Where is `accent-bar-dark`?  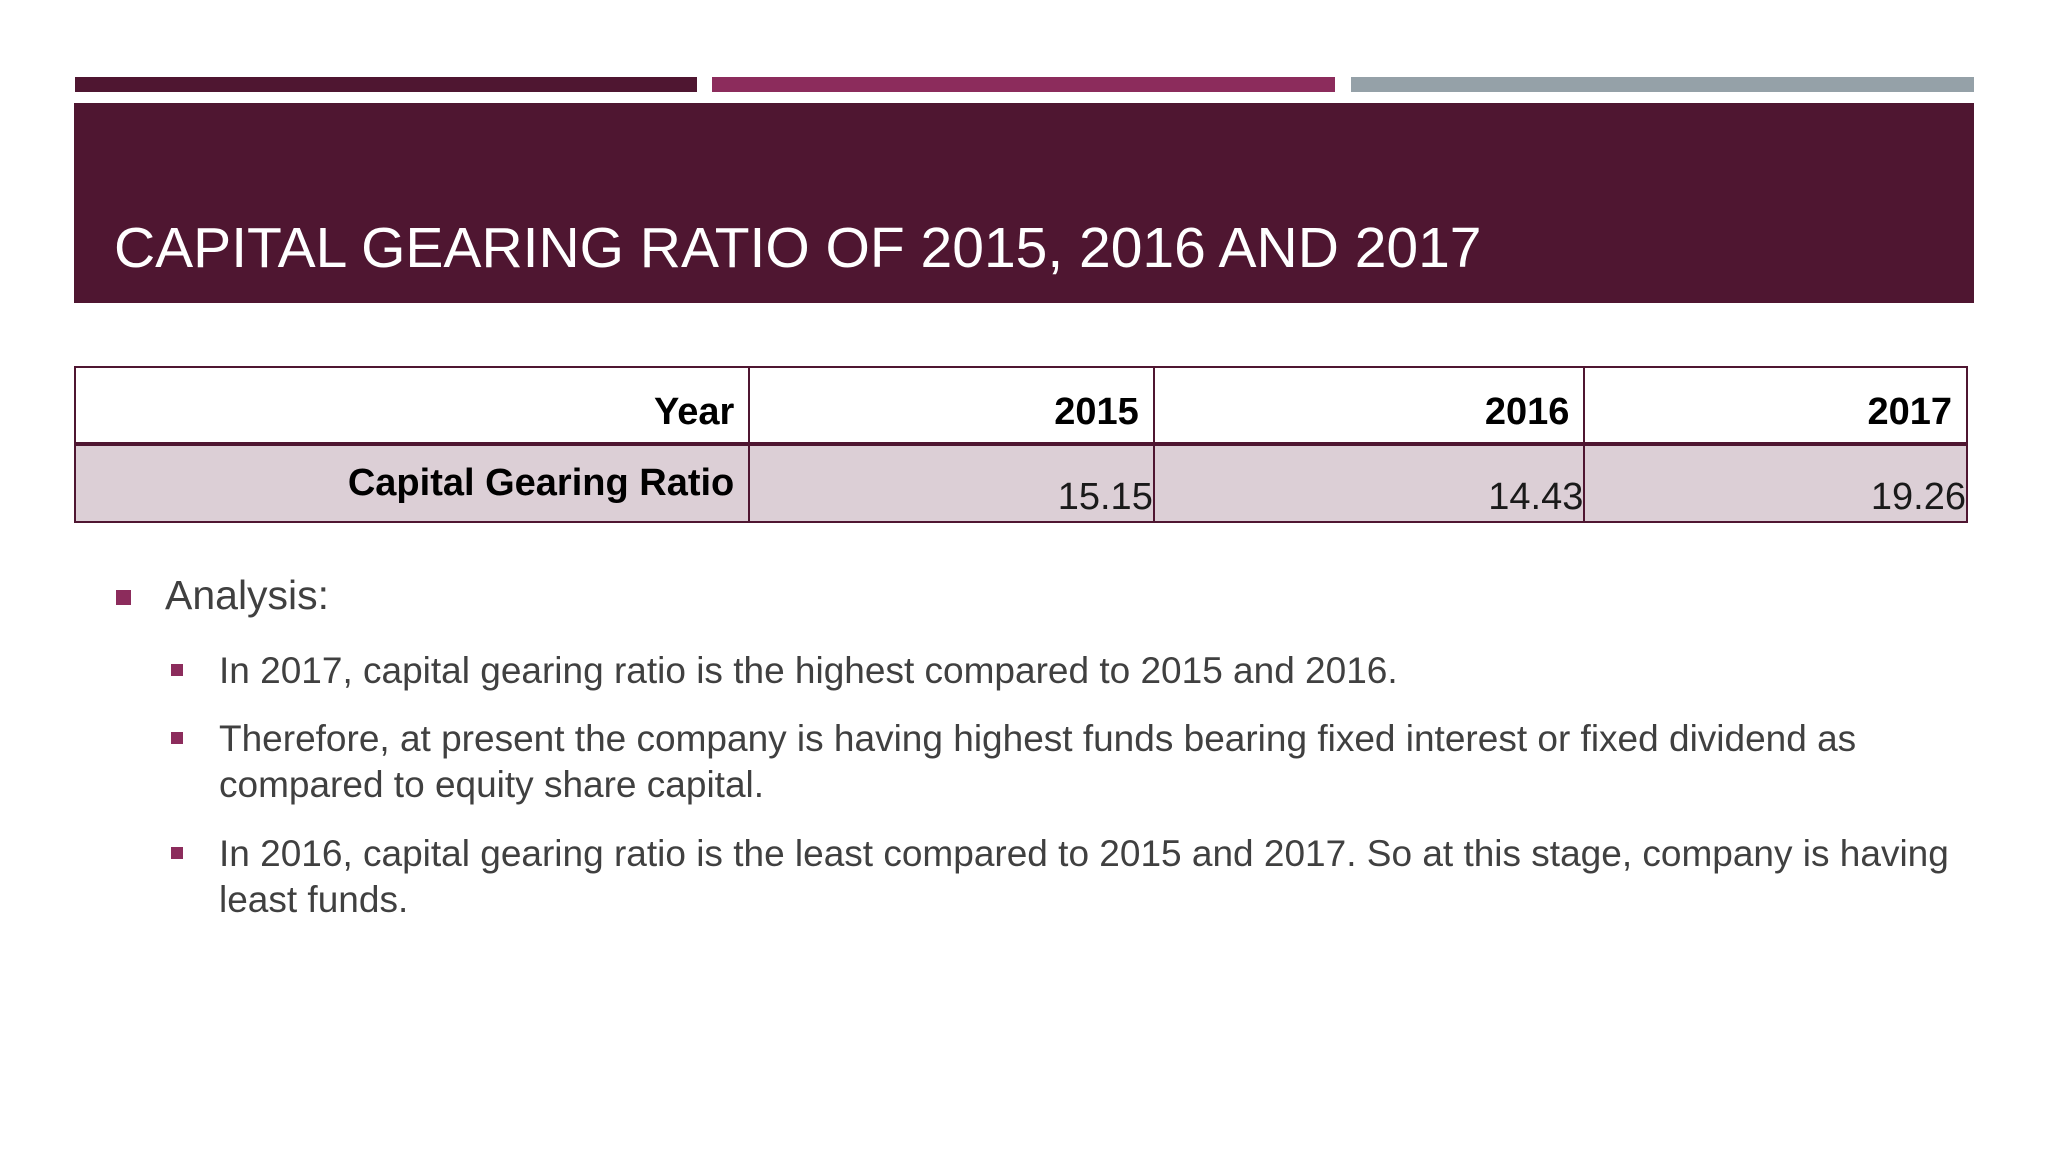
accent-bar-dark is located at coordinates (386, 84).